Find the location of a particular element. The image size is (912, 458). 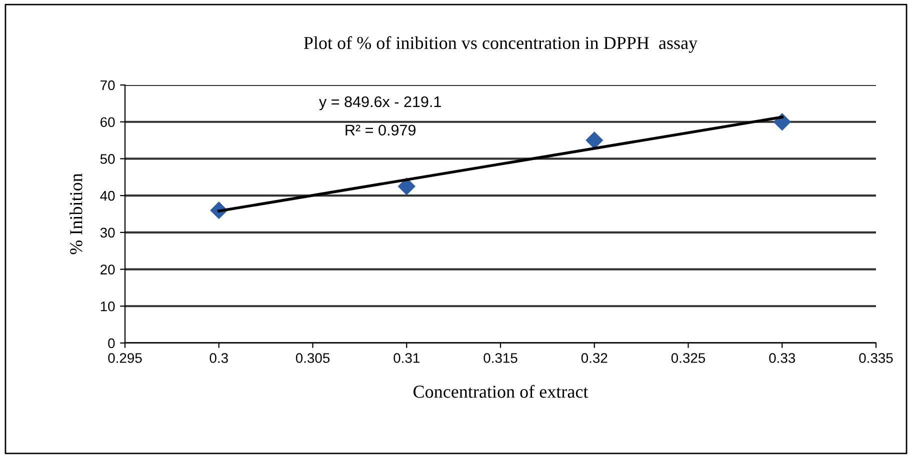

x-tick-label: 0.31 is located at coordinates (407, 358).